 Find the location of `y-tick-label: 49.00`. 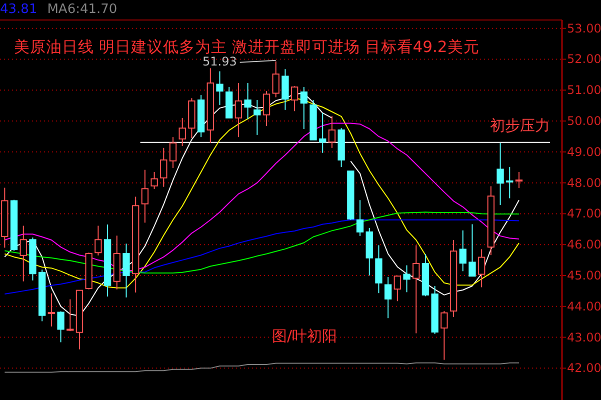

y-tick-label: 49.00 is located at coordinates (584, 151).